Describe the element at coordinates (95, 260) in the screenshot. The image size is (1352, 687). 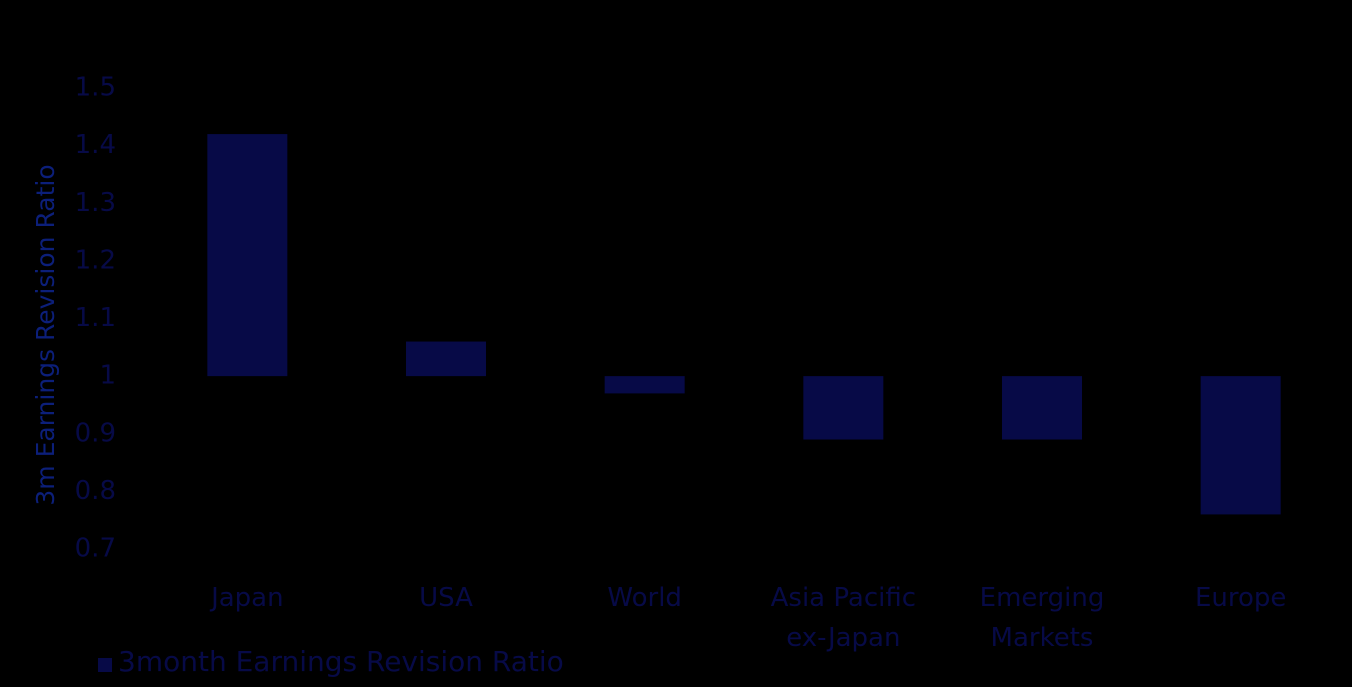
I see `y-tick-label: 1.2` at that location.